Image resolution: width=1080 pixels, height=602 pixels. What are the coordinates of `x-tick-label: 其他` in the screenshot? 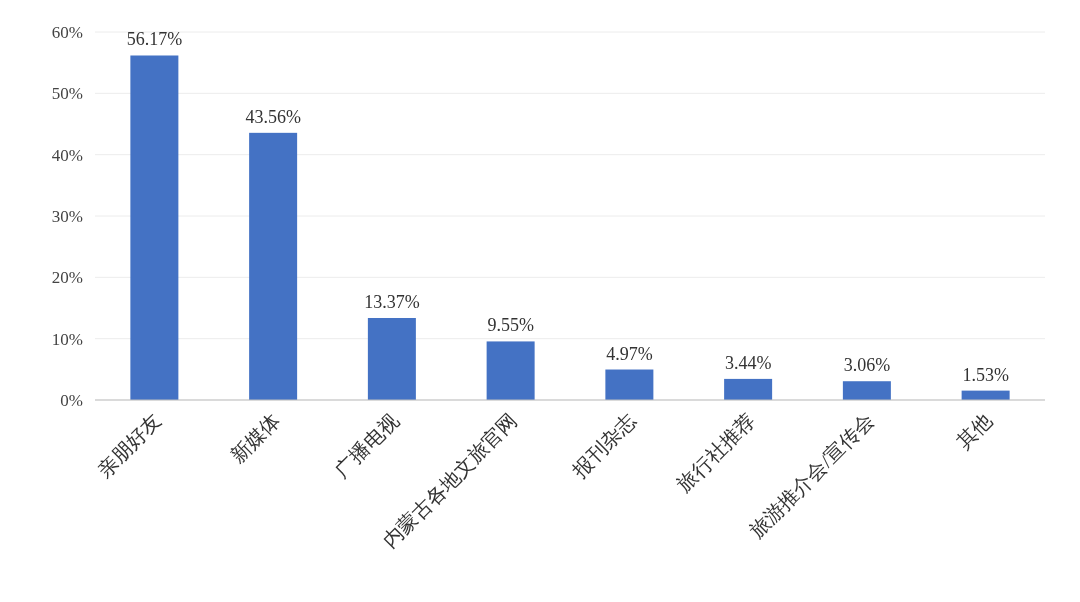 It's located at (974, 431).